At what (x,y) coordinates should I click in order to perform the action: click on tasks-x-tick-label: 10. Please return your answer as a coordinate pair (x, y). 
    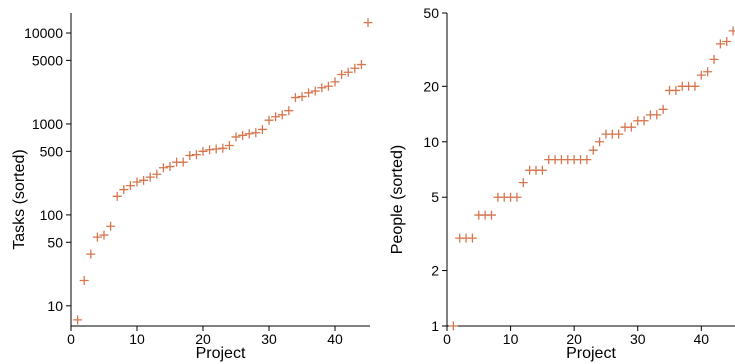
    Looking at the image, I should click on (137, 339).